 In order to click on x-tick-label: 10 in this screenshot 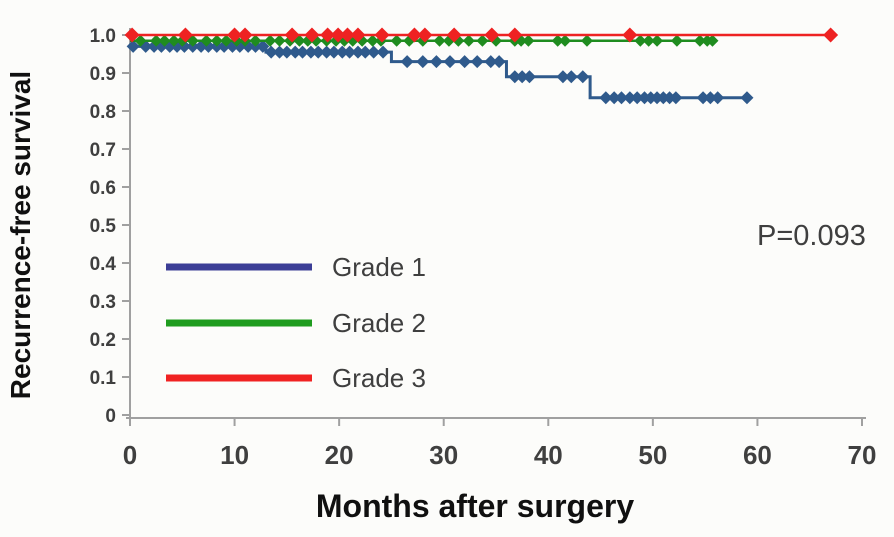, I will do `click(234, 455)`.